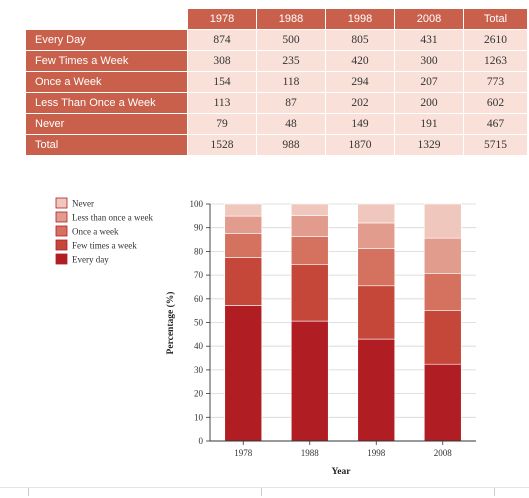  What do you see at coordinates (495, 19) in the screenshot?
I see `header-total: Total` at bounding box center [495, 19].